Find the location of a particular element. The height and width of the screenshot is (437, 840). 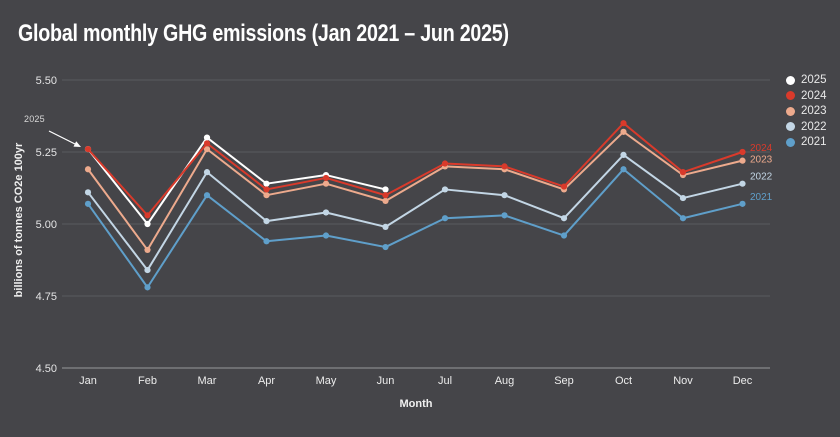

annotation-arrow-line is located at coordinates (62, 137).